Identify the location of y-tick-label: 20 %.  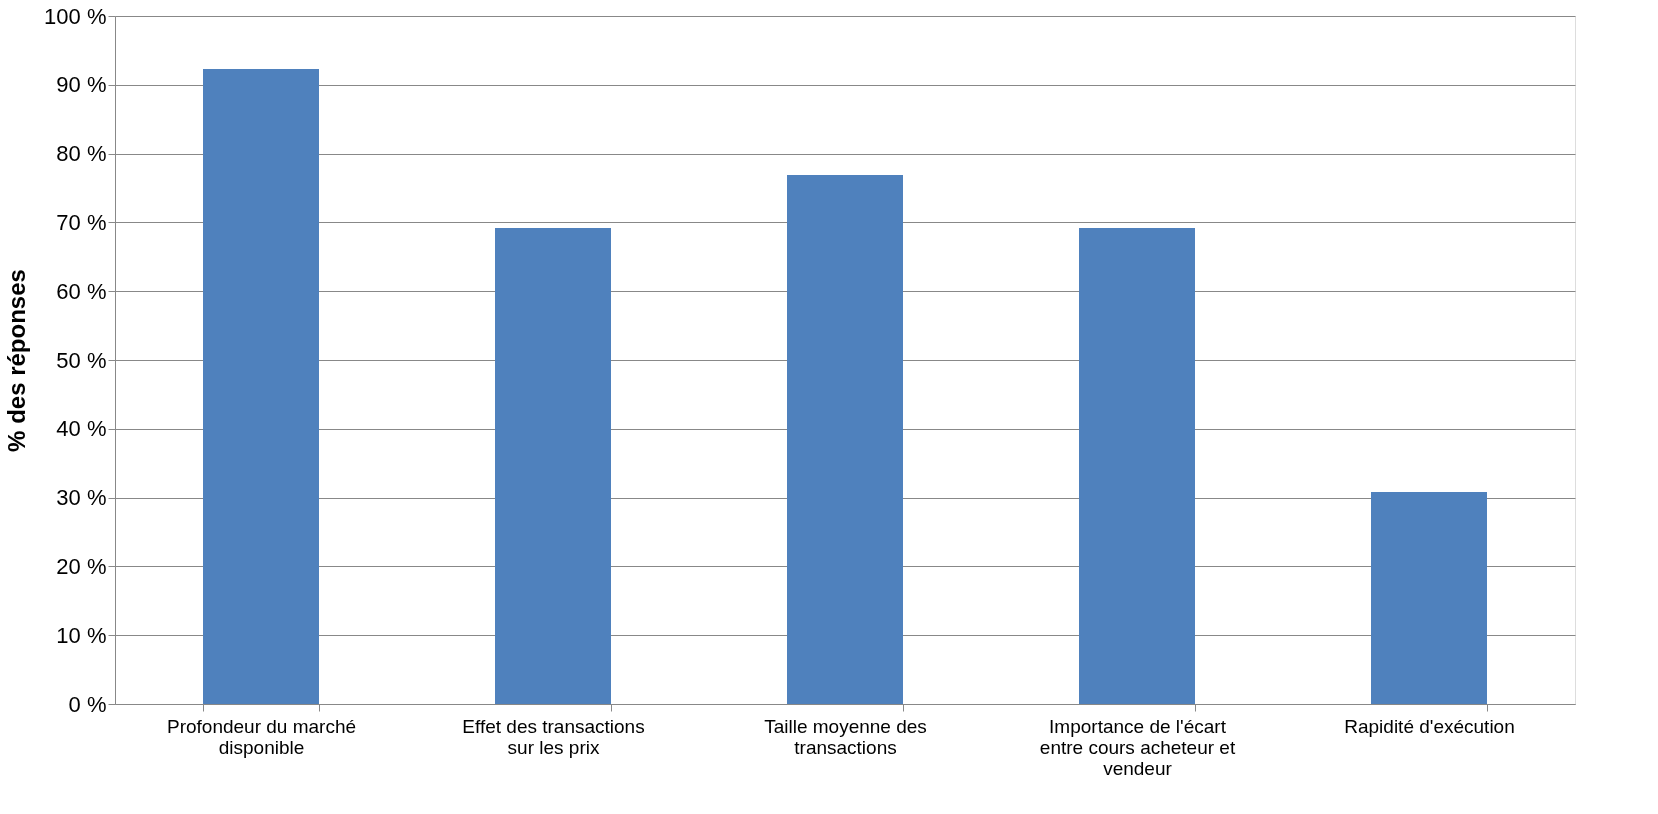
(81, 566).